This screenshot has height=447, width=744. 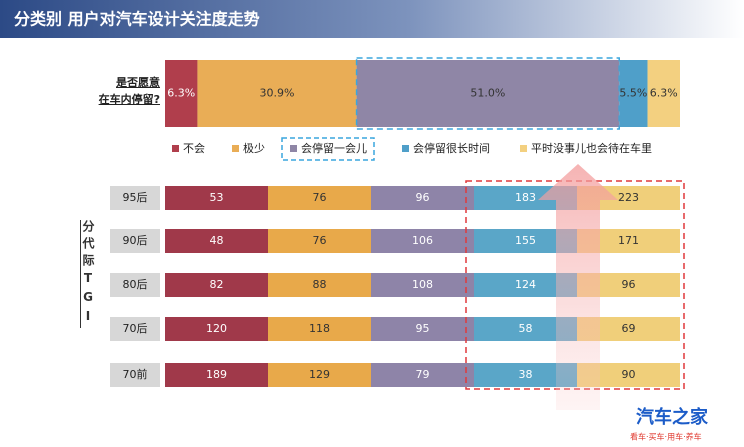 I want to click on row-label: 70后, so click(x=135, y=328).